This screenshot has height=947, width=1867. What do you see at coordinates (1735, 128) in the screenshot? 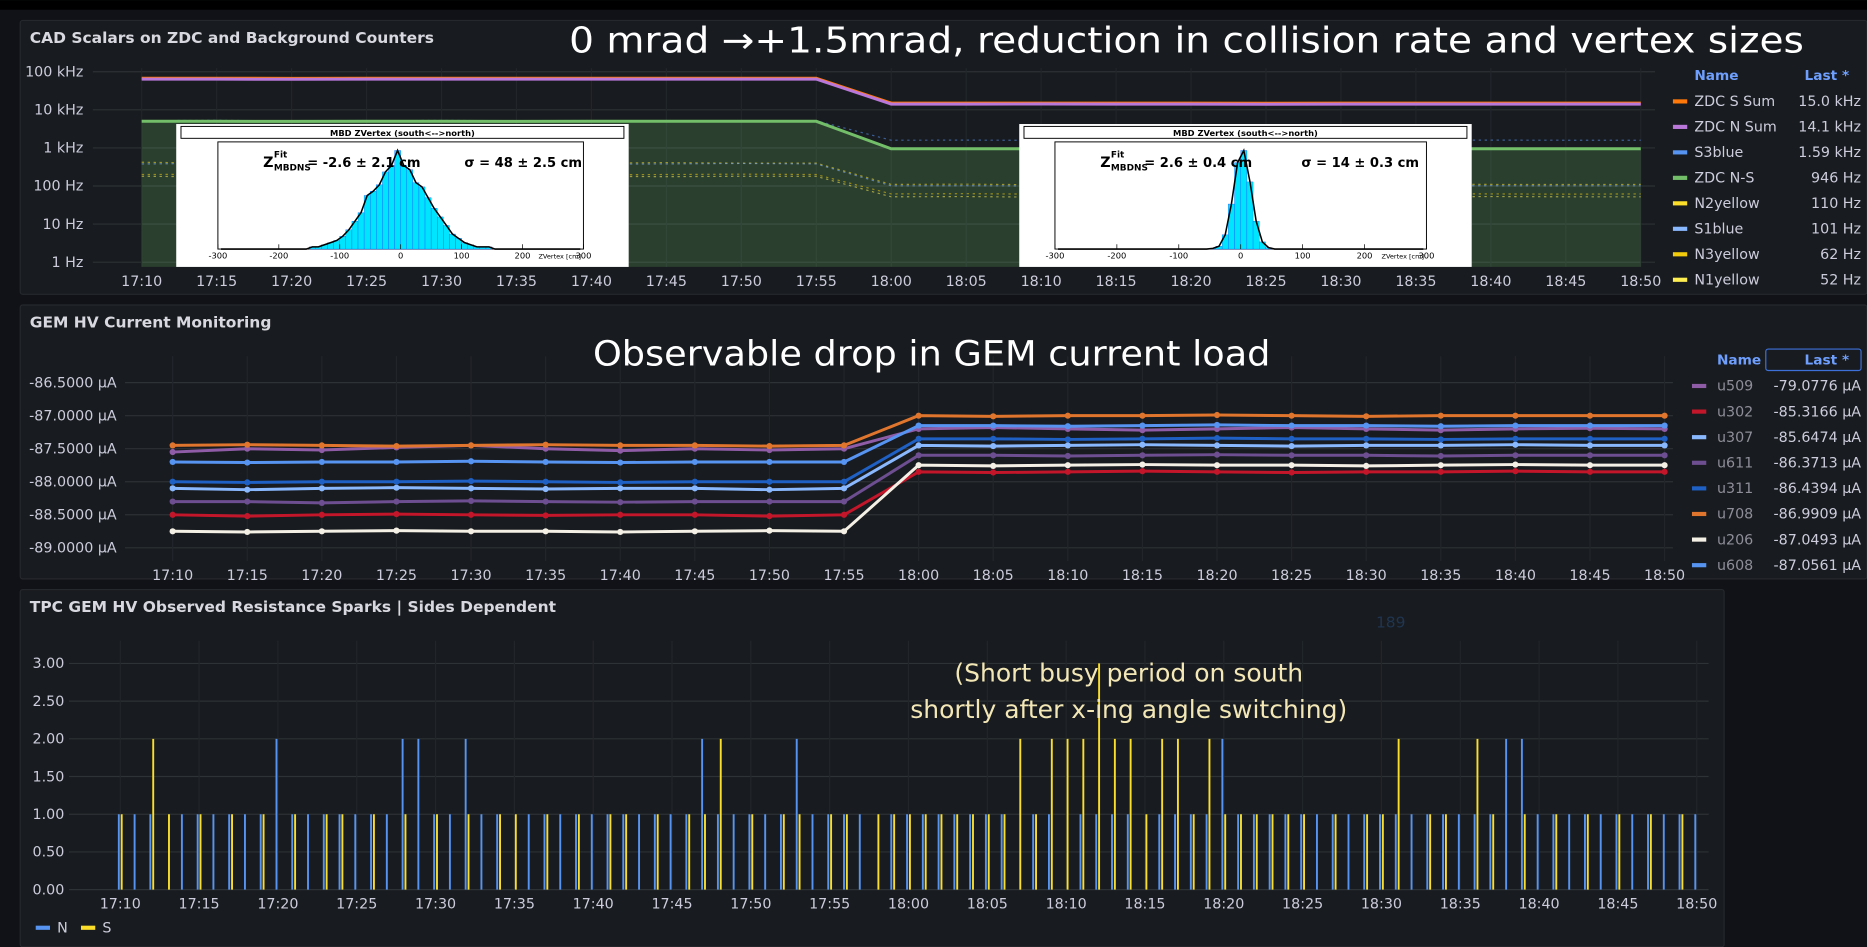
I see `legend-name: ZDC N Sum` at bounding box center [1735, 128].